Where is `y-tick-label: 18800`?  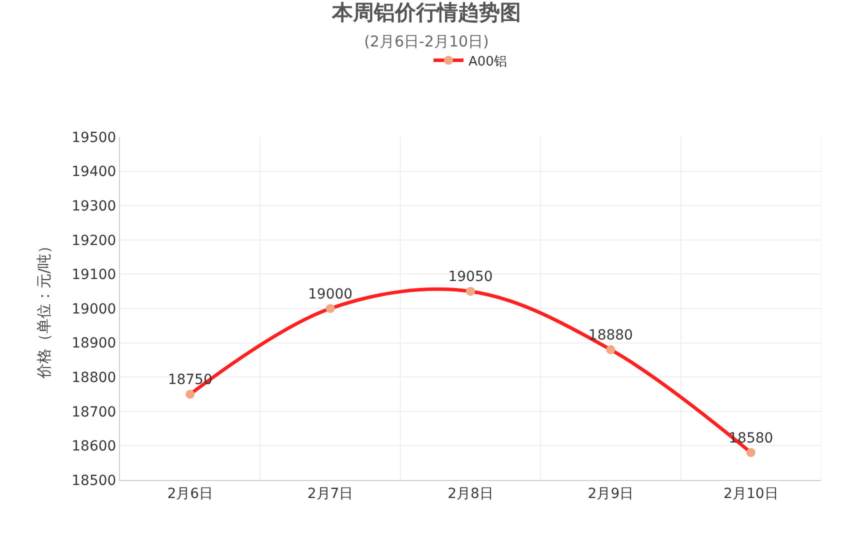
y-tick-label: 18800 is located at coordinates (94, 378).